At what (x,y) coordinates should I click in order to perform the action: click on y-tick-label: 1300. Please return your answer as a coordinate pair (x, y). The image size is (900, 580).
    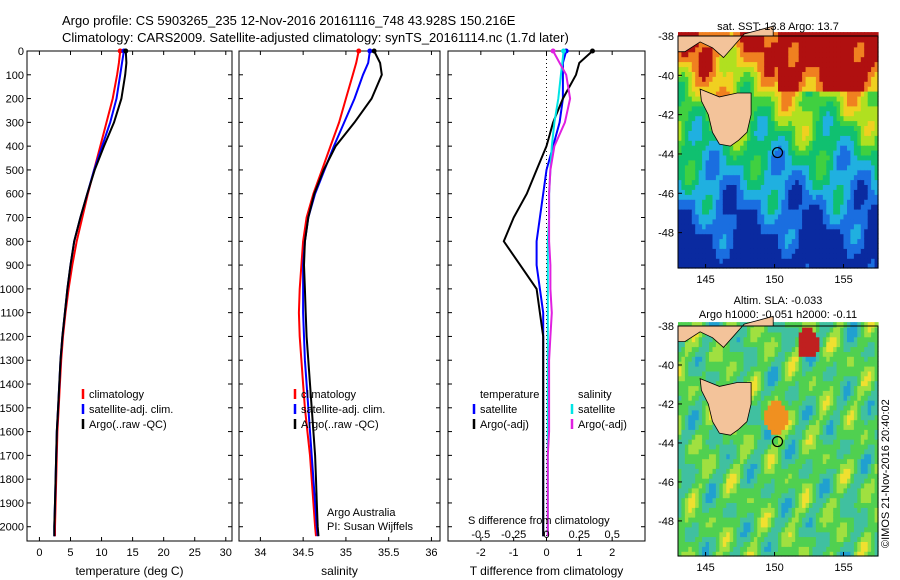
    Looking at the image, I should click on (12, 361).